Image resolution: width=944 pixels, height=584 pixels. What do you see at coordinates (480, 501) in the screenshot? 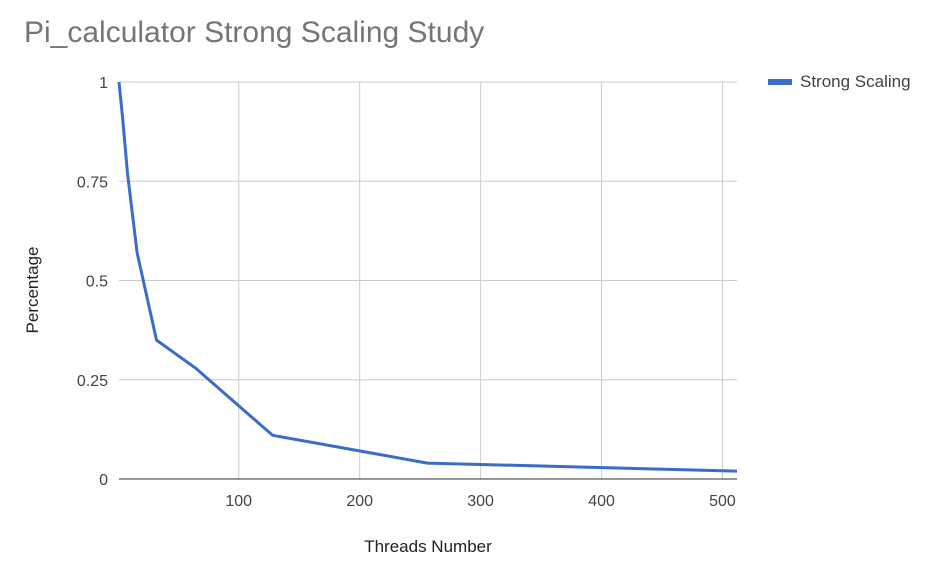
I see `x-tick-label: 300` at bounding box center [480, 501].